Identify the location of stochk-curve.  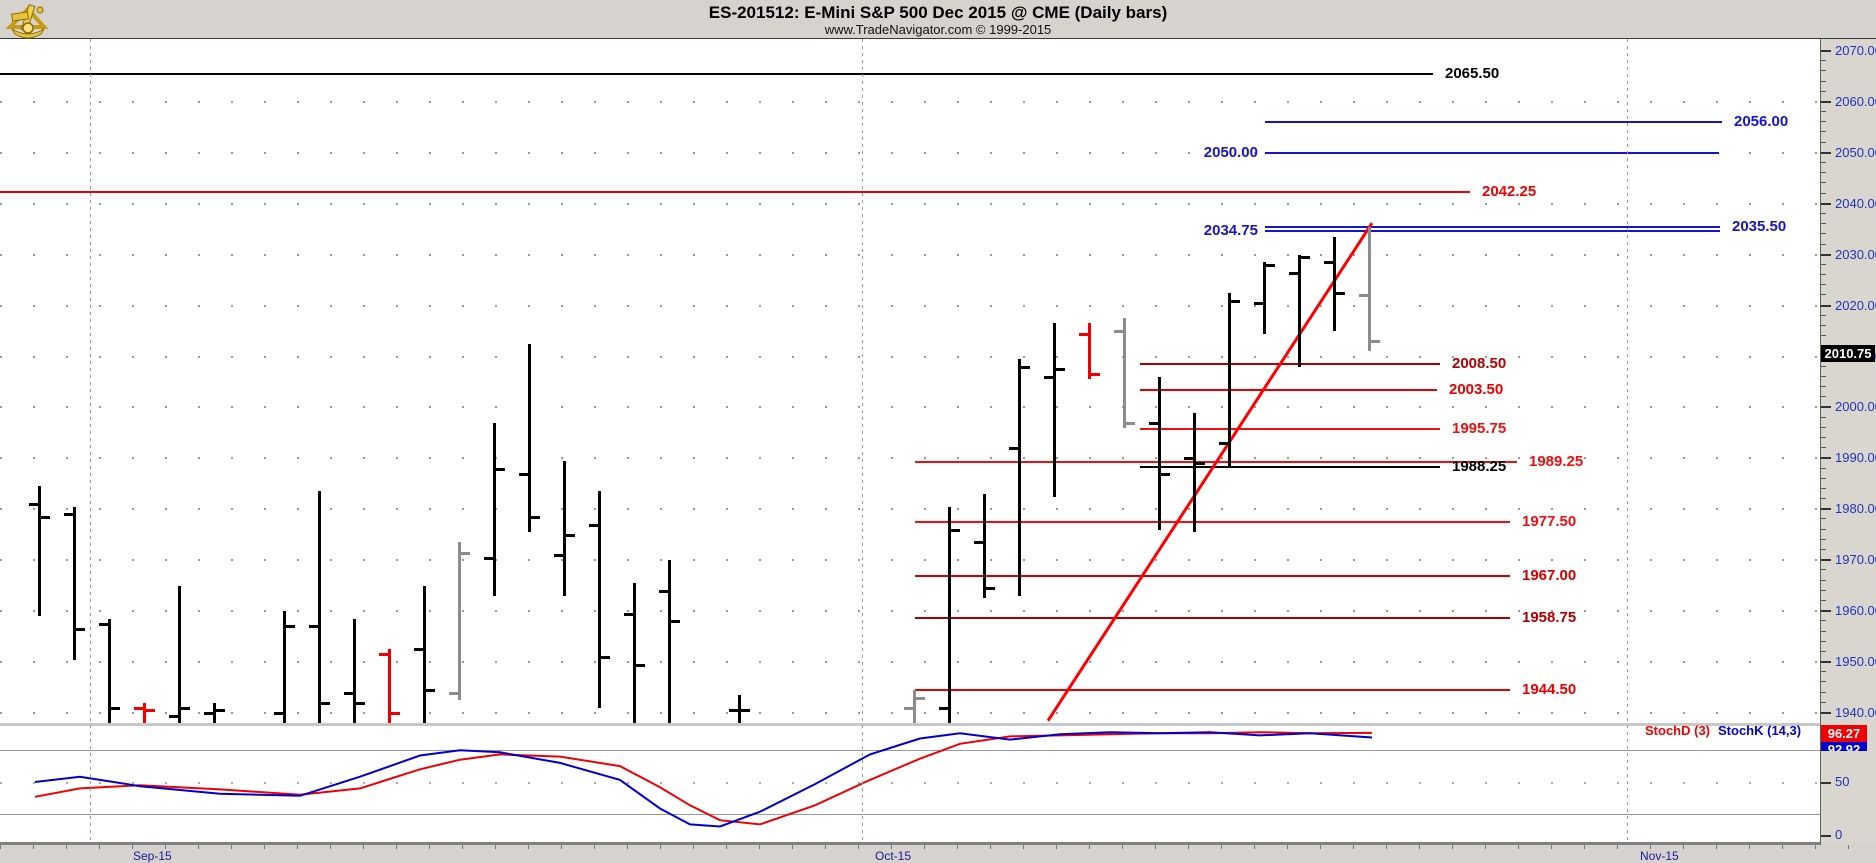
(703, 779).